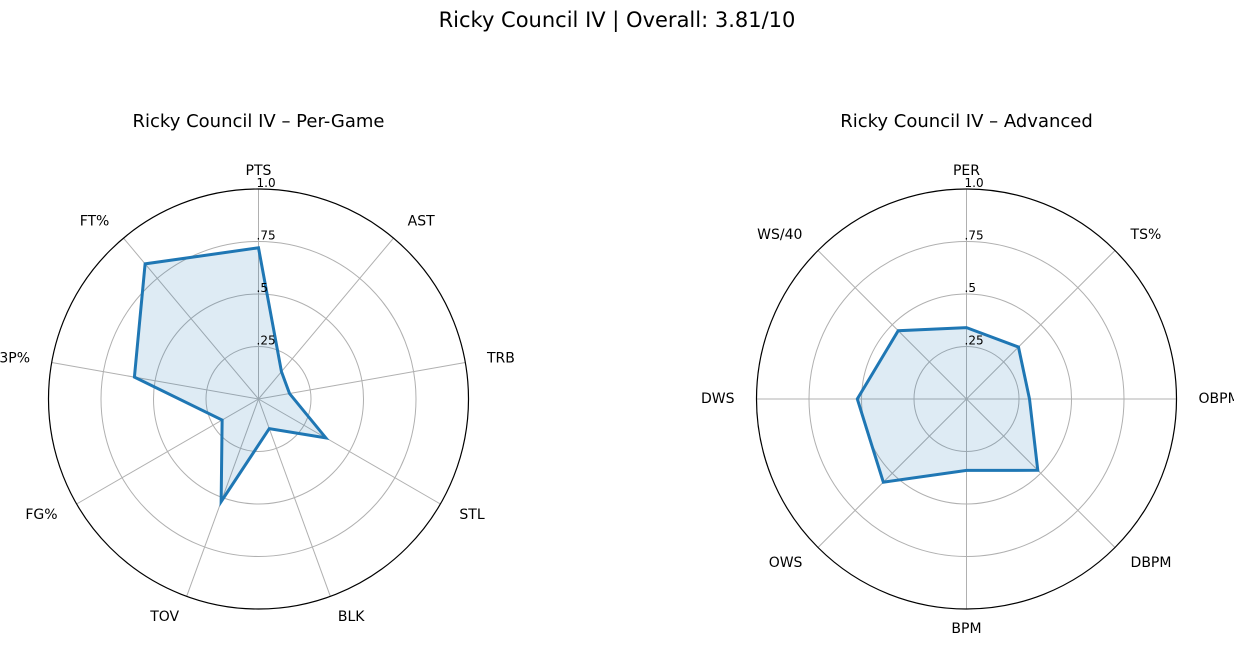 This screenshot has width=1234, height=653. Describe the element at coordinates (95, 221) in the screenshot. I see `category-label: FT%` at that location.